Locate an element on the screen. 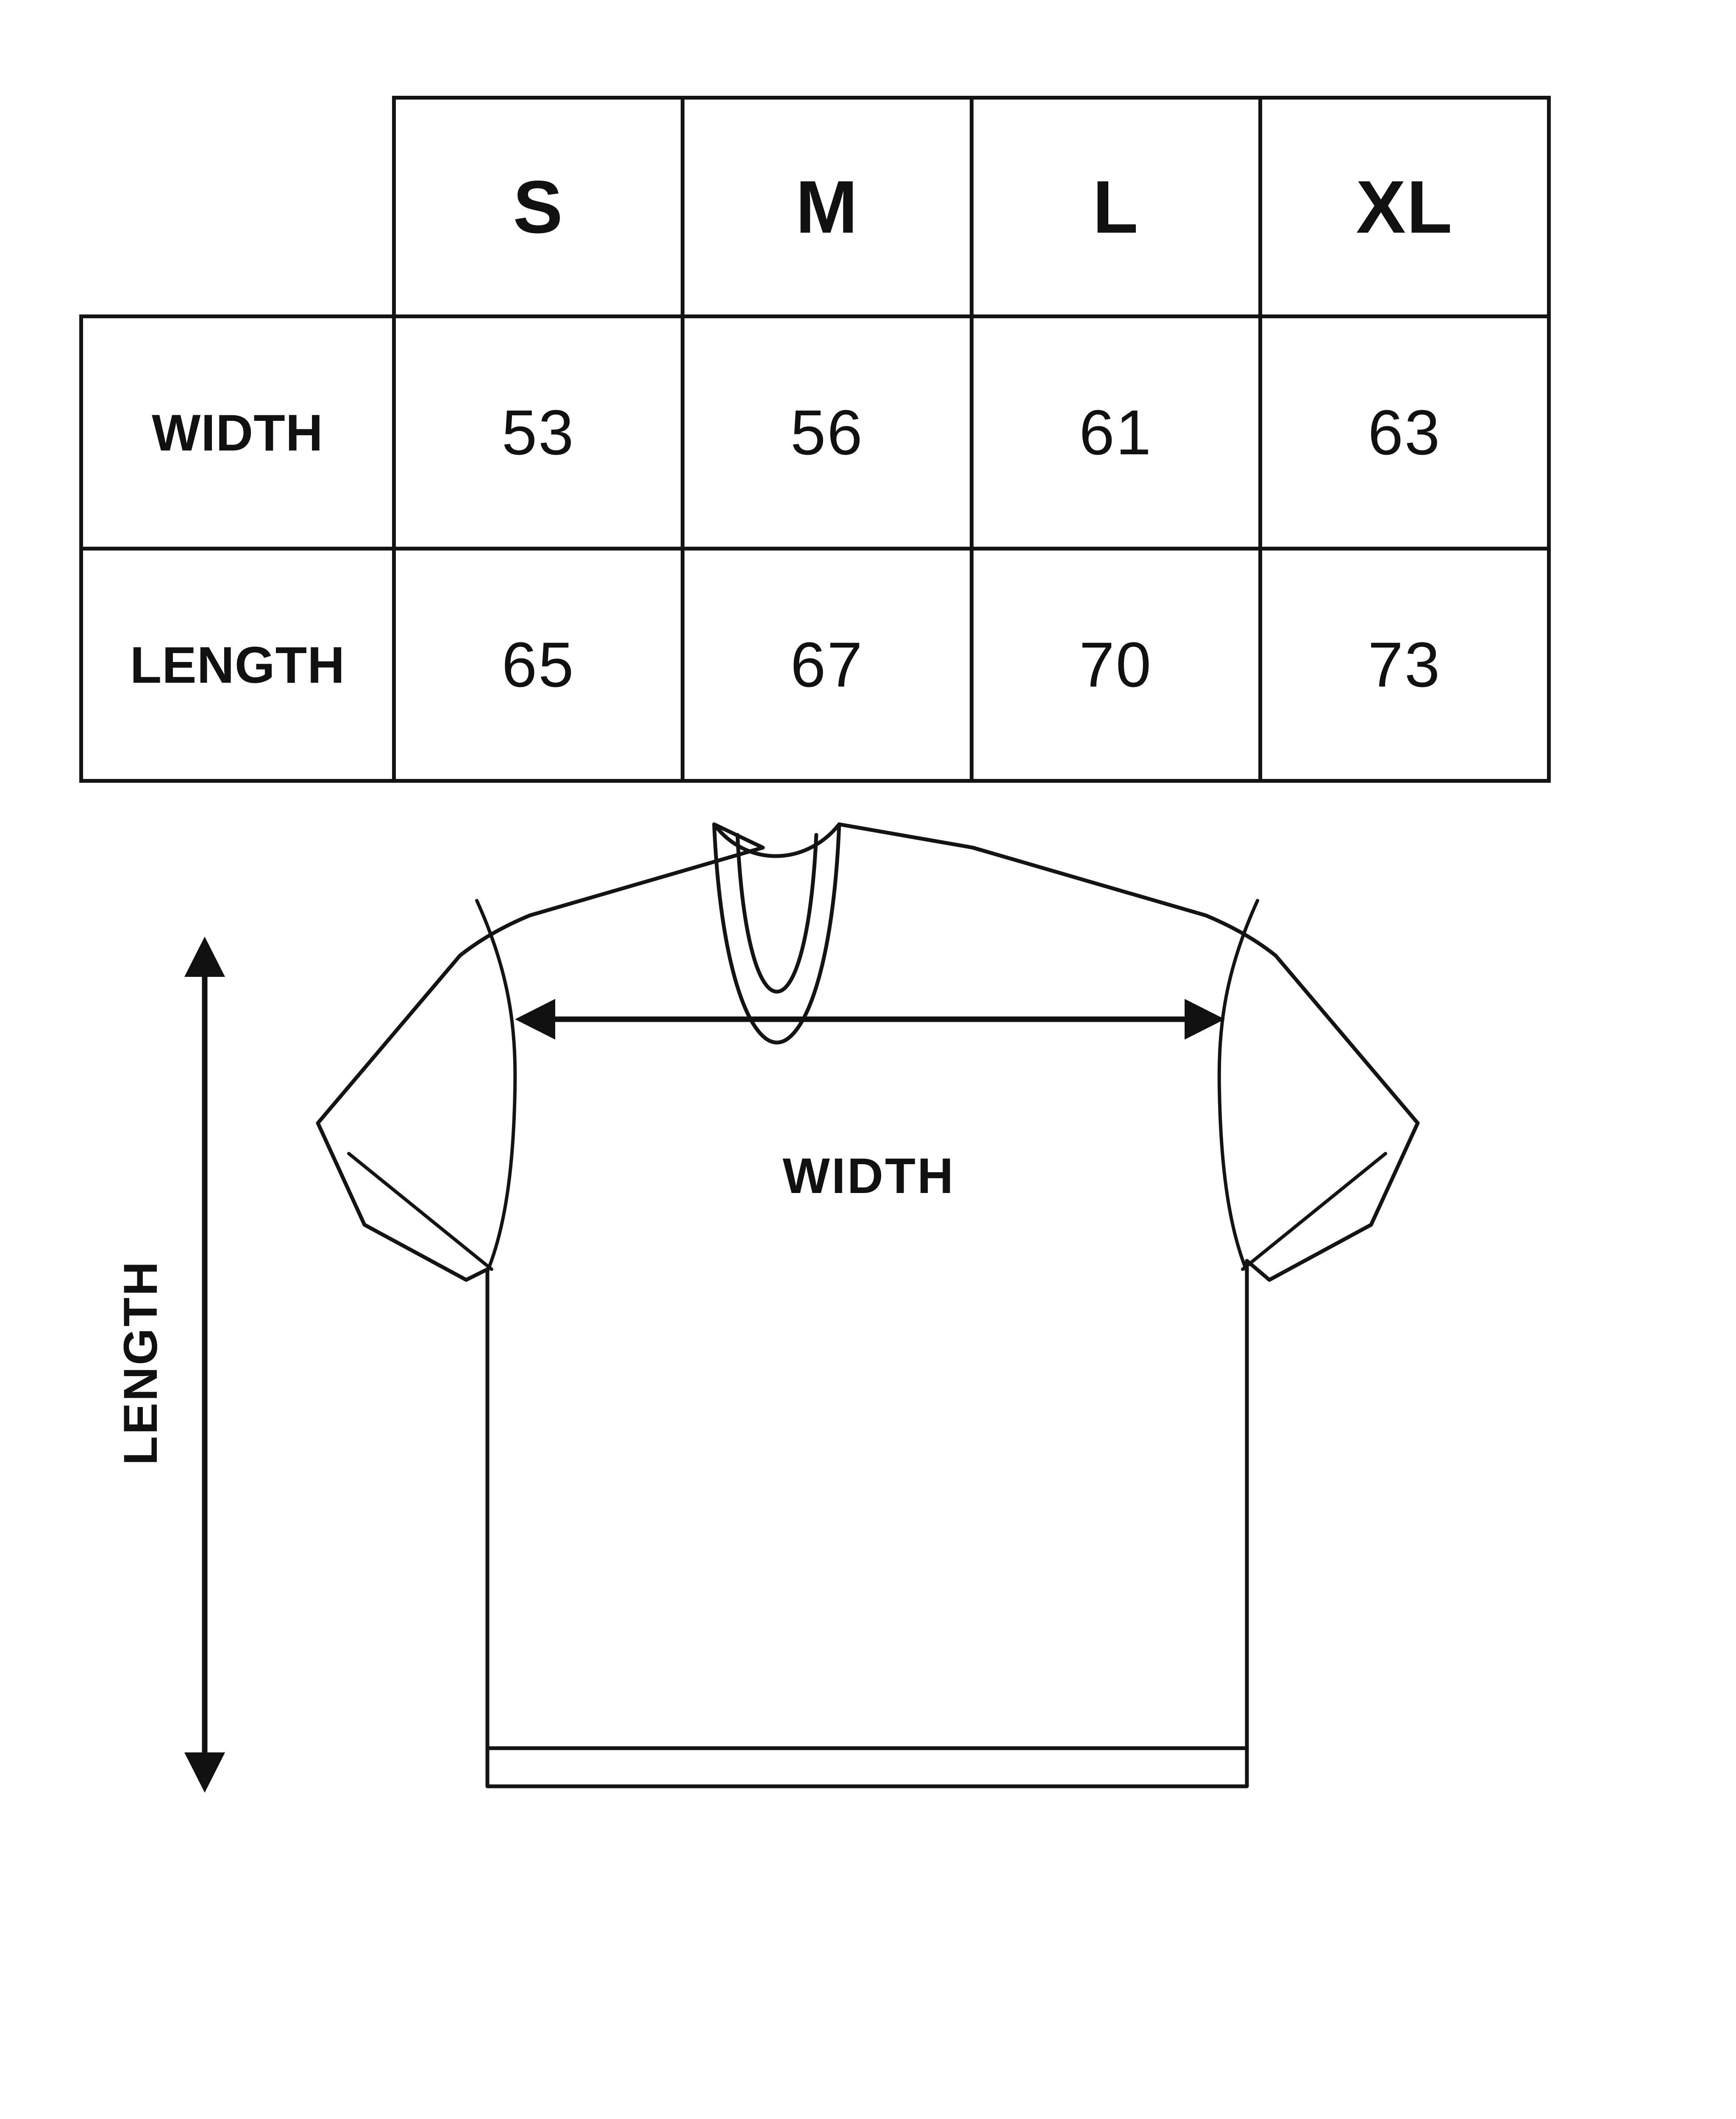 Image resolution: width=1736 pixels, height=2119 pixels. row-label-length: LENGTH is located at coordinates (237, 665).